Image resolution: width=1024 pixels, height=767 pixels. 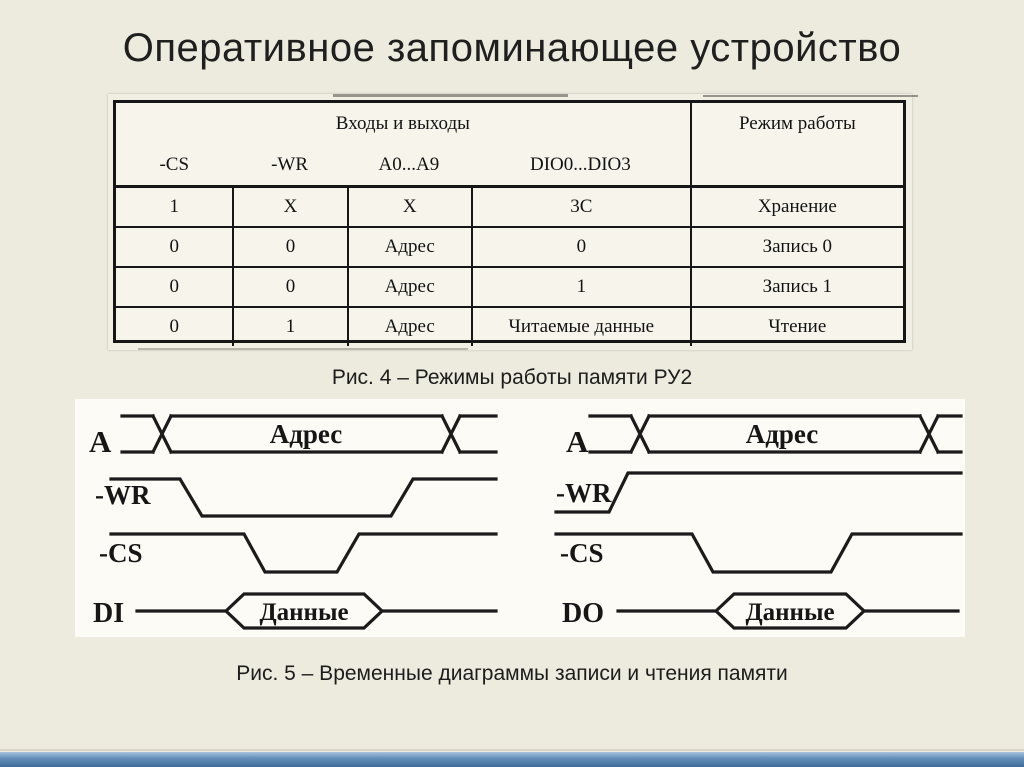 I want to click on write-data-value: Данные, so click(x=303, y=612).